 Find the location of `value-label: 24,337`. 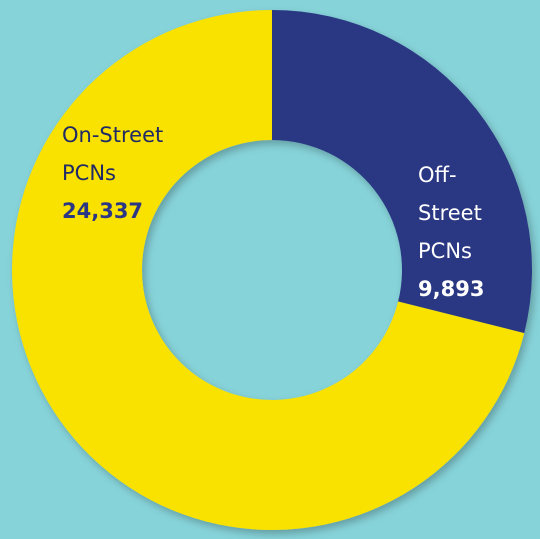

value-label: 24,337 is located at coordinates (103, 211).